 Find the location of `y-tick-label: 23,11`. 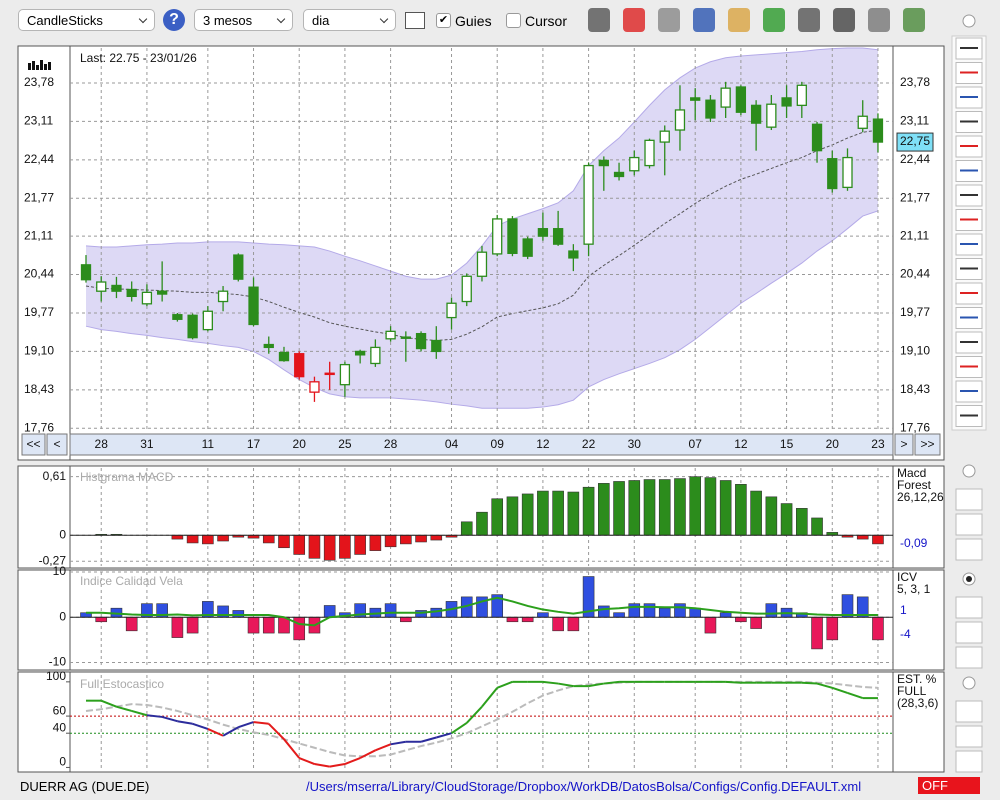

y-tick-label: 23,11 is located at coordinates (38, 121).